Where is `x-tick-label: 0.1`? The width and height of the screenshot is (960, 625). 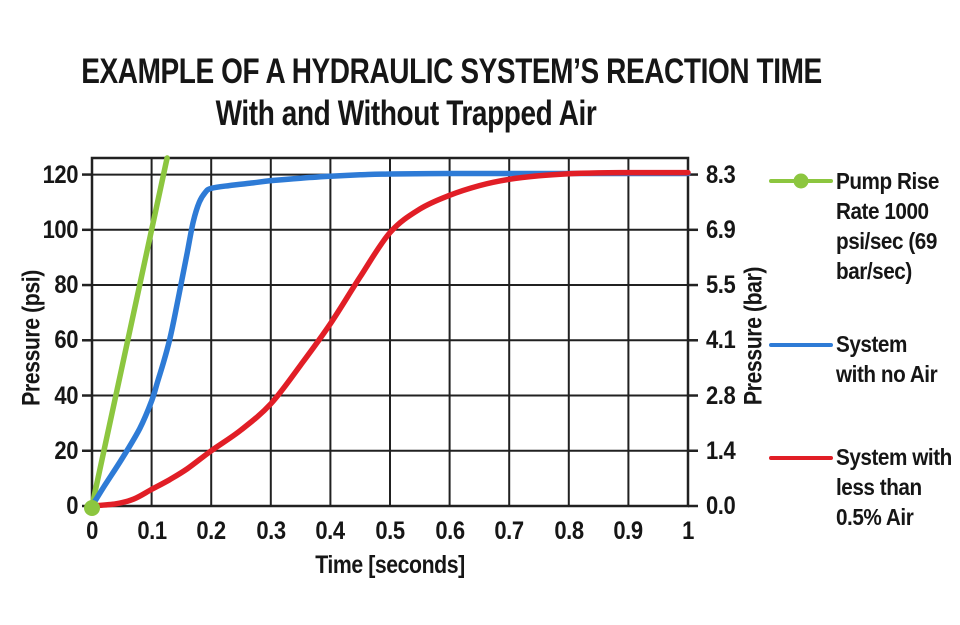
x-tick-label: 0.1 is located at coordinates (151, 531).